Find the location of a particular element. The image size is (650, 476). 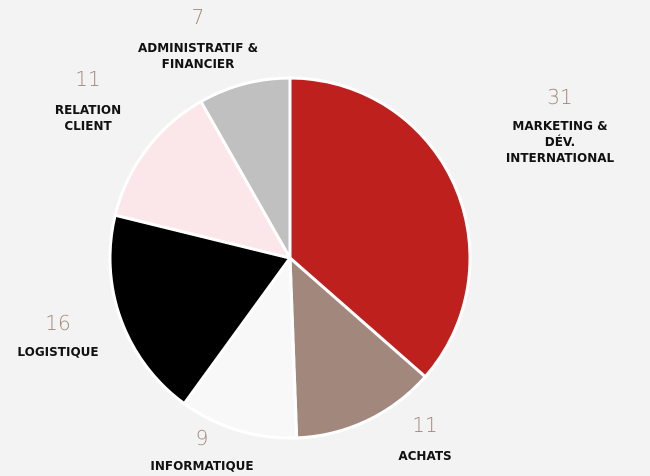

value-label: 31 is located at coordinates (560, 97).